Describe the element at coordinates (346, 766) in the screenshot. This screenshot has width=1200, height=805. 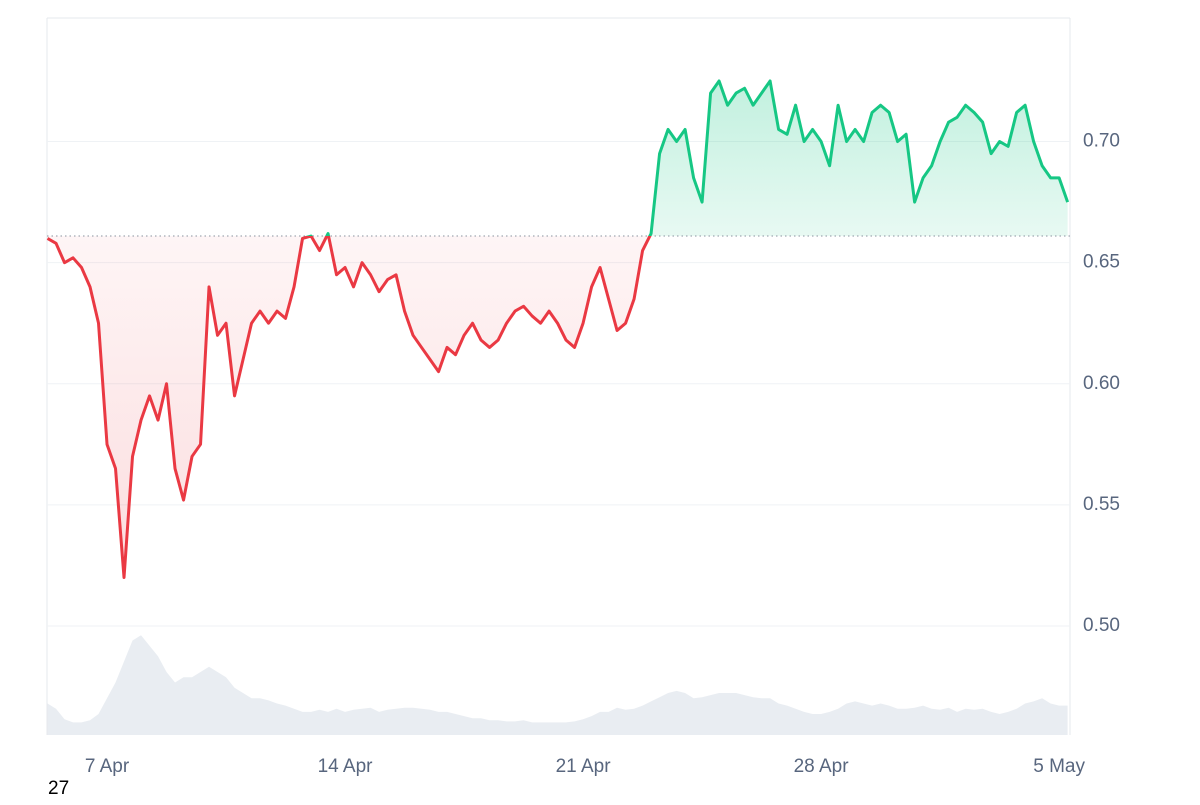
I see `x-tick-label: 14 Apr` at that location.